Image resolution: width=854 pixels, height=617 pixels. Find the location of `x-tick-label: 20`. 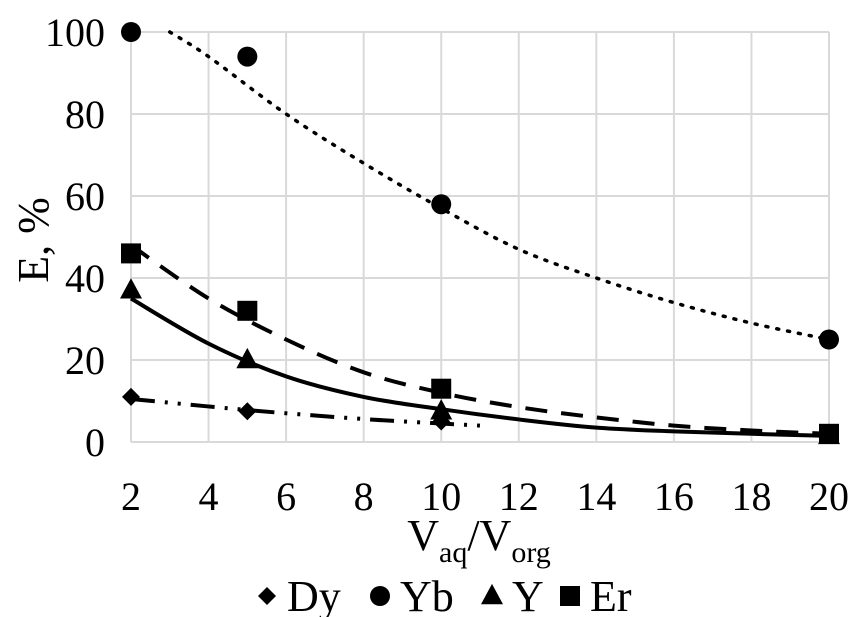

x-tick-label: 20 is located at coordinates (829, 496).